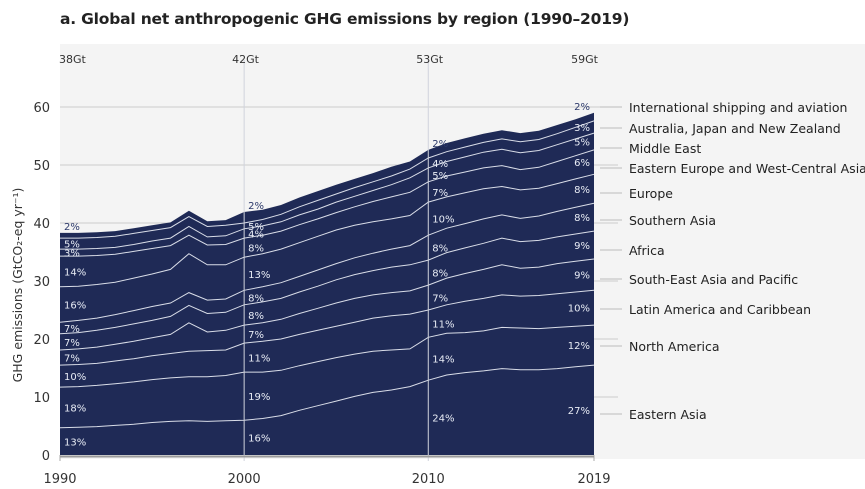  I want to click on y-tick-label: 50, so click(41, 166).